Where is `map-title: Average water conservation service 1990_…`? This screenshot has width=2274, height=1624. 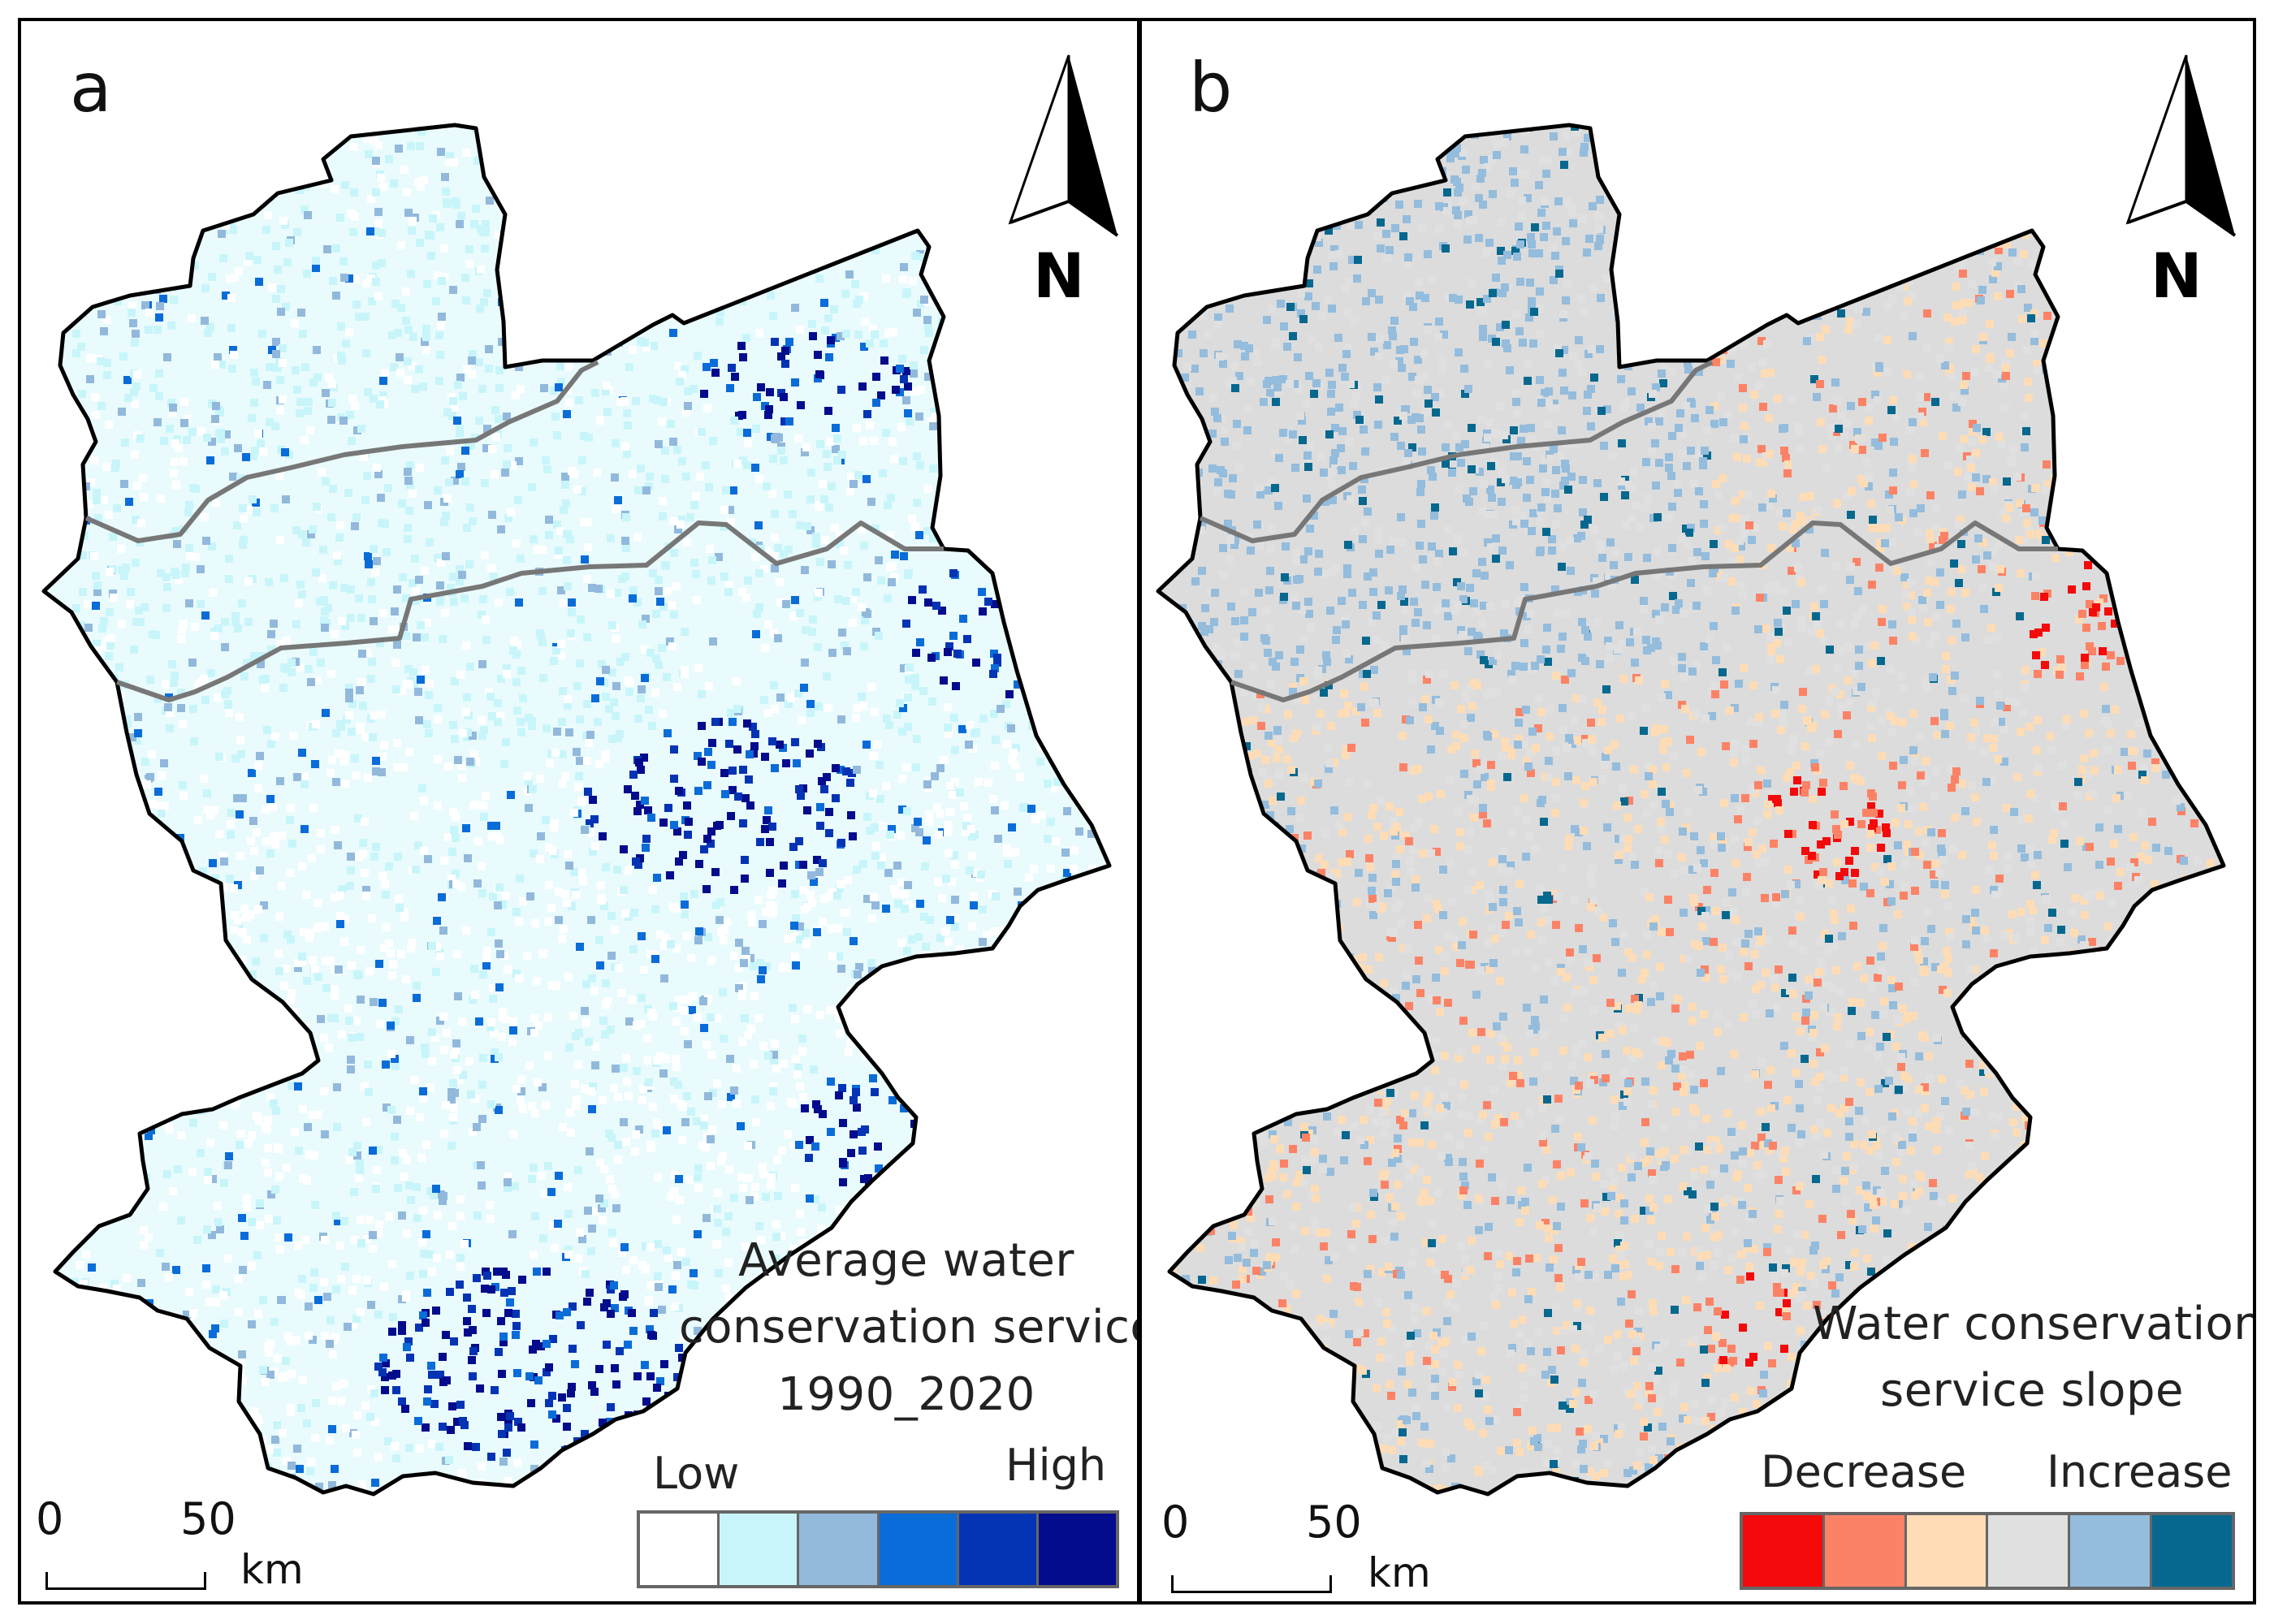
map-title: Average water conservation service 1990_… is located at coordinates (909, 1328).